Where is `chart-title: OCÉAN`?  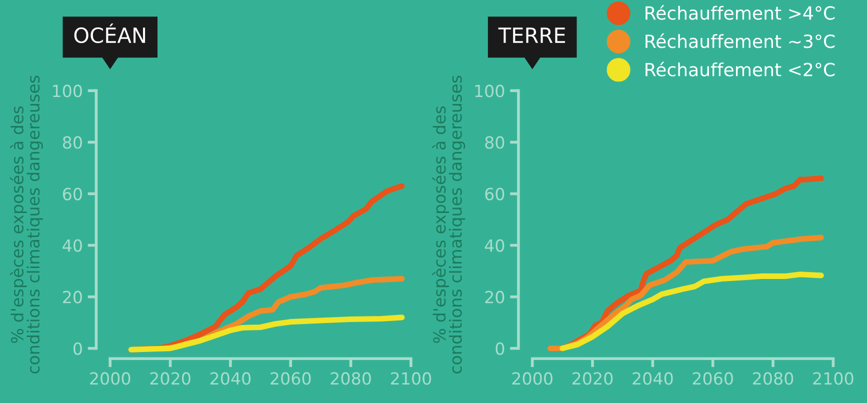
chart-title: OCÉAN is located at coordinates (110, 34).